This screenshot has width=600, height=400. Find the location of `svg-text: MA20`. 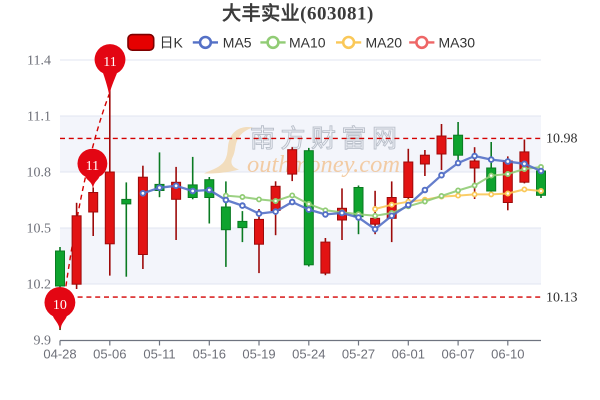

svg-text: MA20 is located at coordinates (384, 43).